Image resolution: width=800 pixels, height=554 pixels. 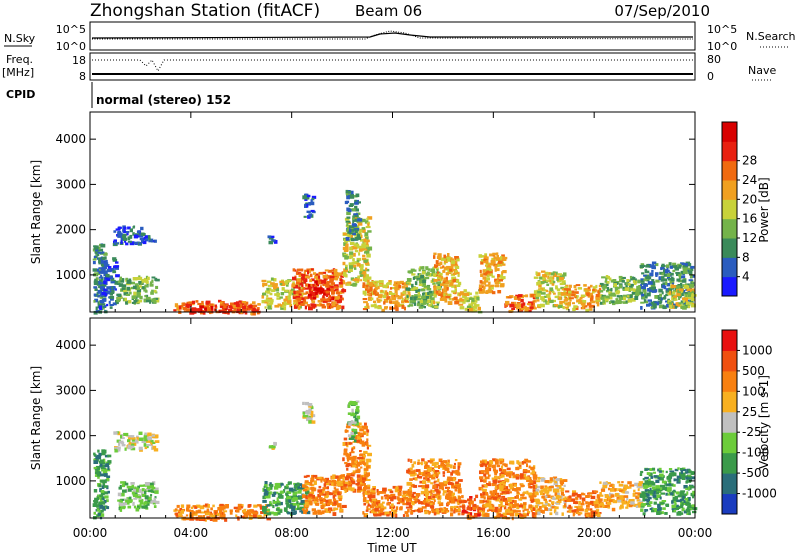 I want to click on nsearch-trace, so click(x=393, y=35).